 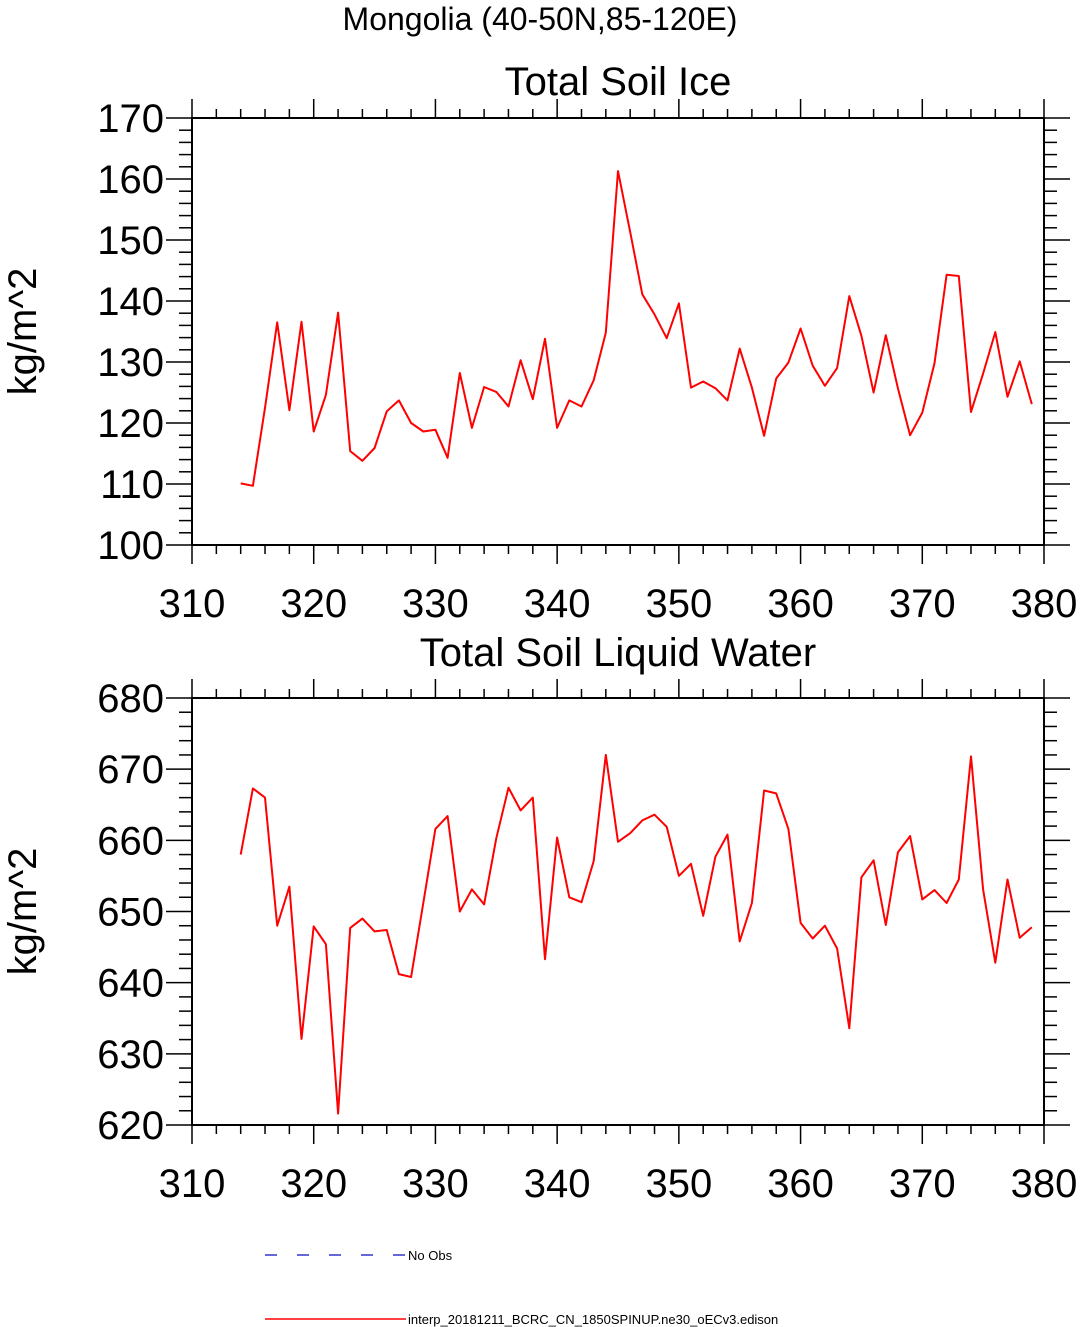 I want to click on legend-obs-label: No Obs, so click(x=430, y=1255).